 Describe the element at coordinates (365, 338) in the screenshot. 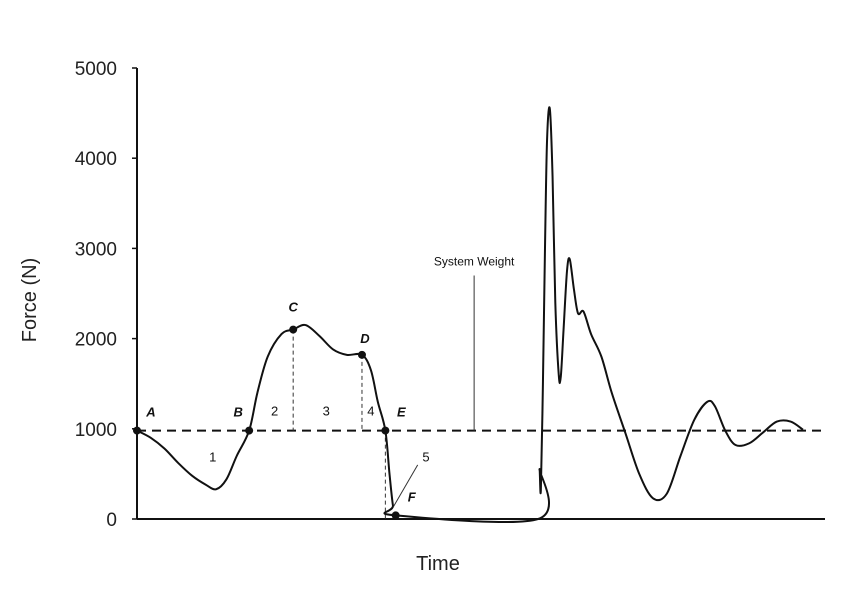

I see `point-d-label: D` at that location.